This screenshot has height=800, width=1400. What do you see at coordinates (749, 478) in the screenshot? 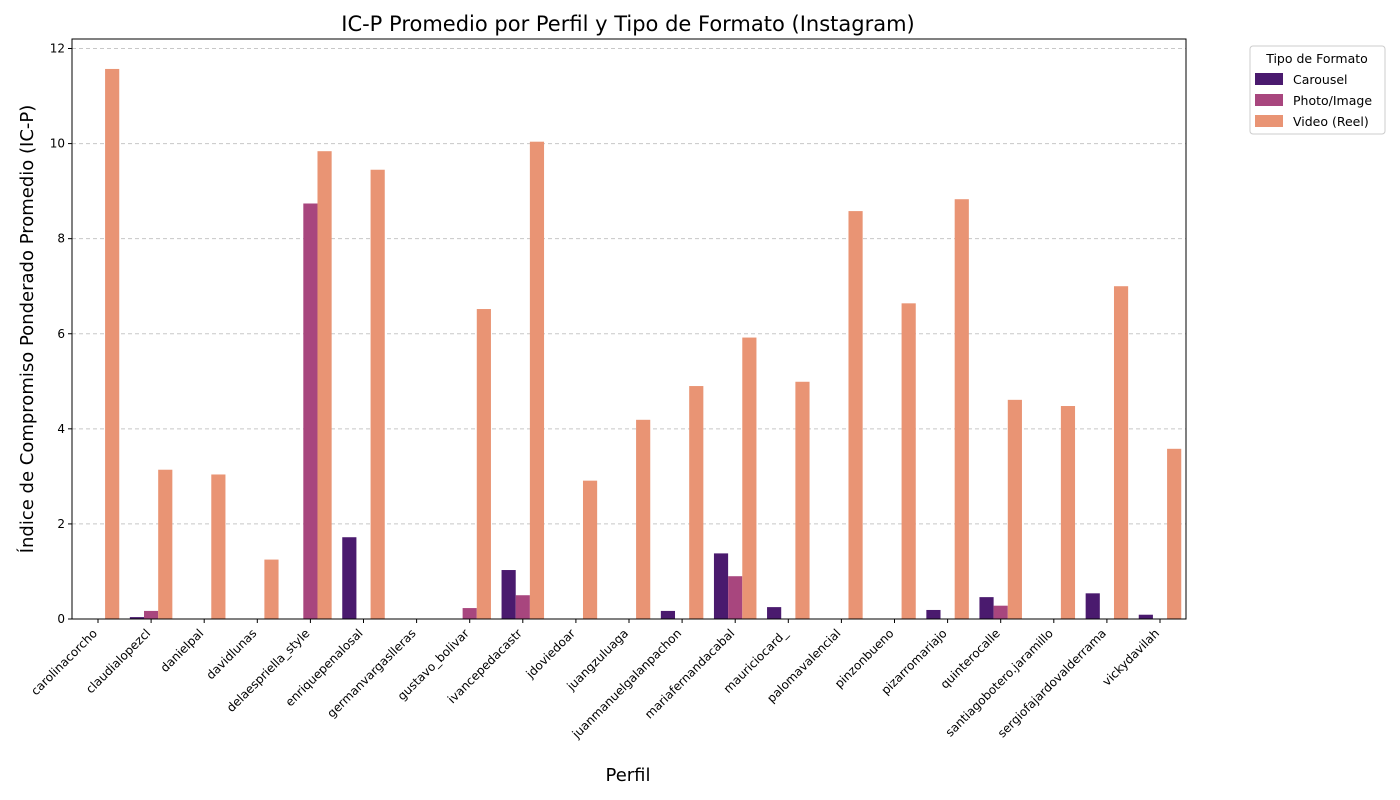
I see `bar-video-reel--mariafernandacabal` at bounding box center [749, 478].